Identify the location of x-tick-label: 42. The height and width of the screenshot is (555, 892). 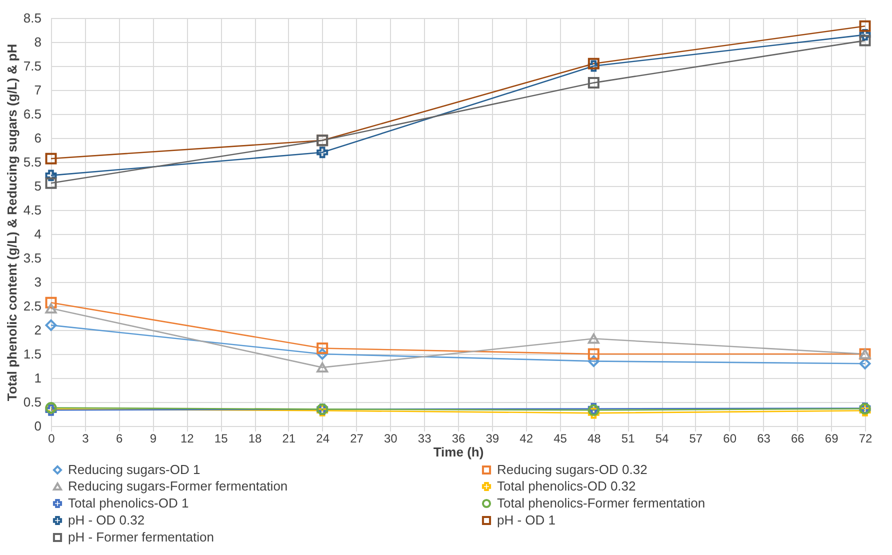
(527, 439).